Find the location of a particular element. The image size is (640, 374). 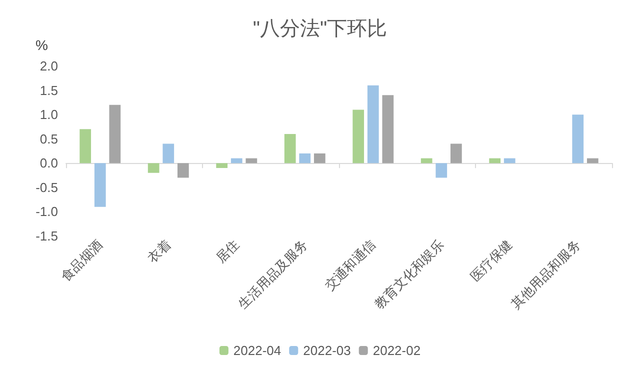

y-tick-label: -0.5 is located at coordinates (47, 187).